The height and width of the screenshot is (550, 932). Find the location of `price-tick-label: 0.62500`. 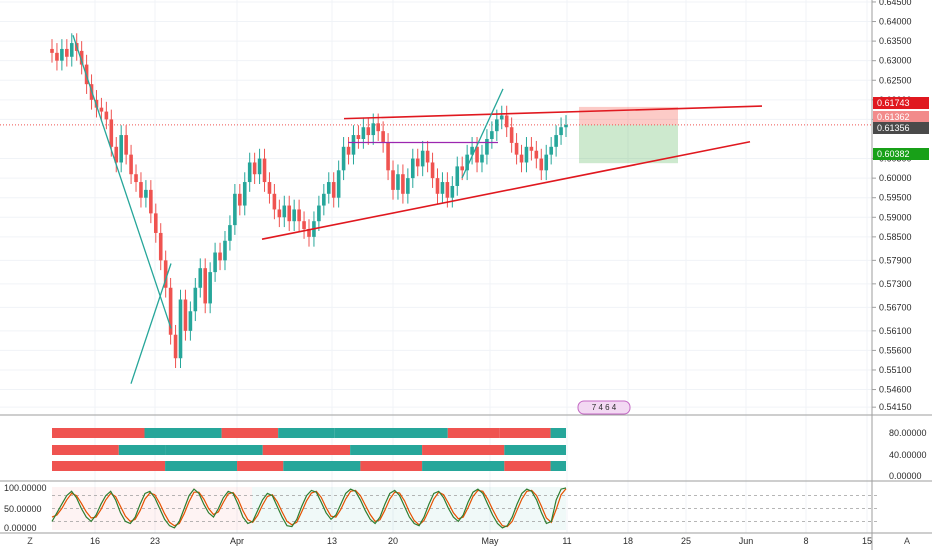

price-tick-label: 0.62500 is located at coordinates (895, 80).